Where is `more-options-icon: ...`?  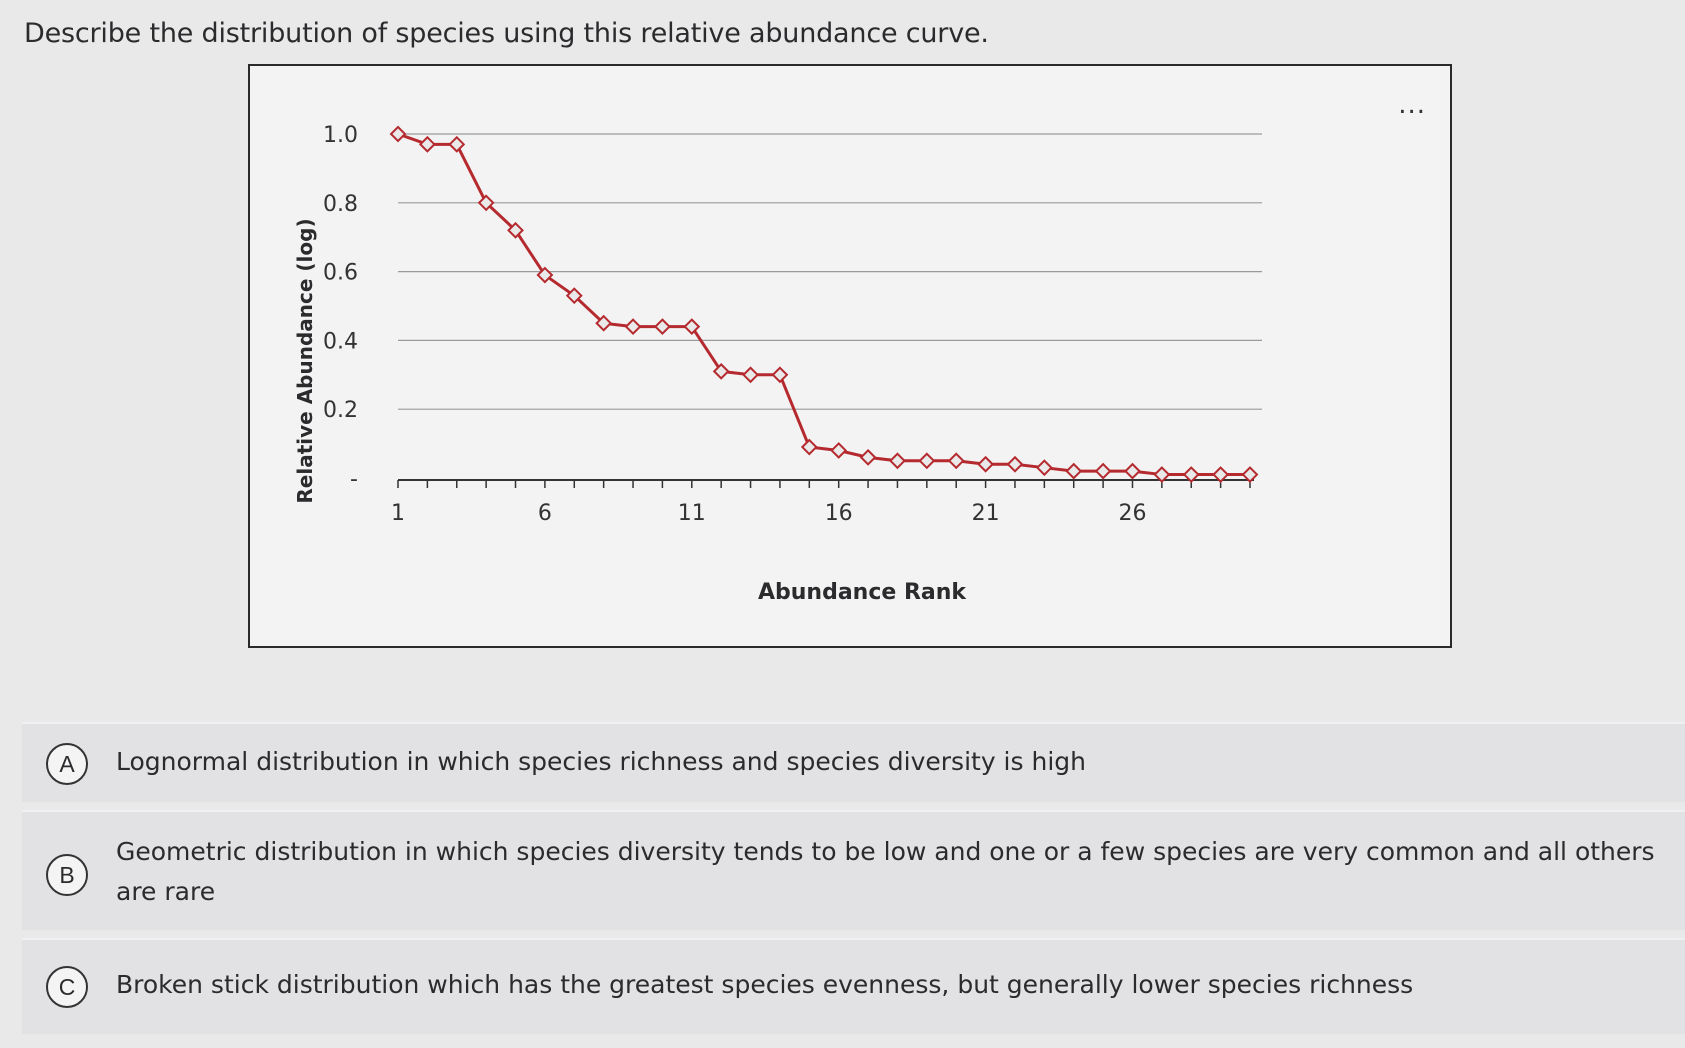
more-options-icon: ... is located at coordinates (1412, 105).